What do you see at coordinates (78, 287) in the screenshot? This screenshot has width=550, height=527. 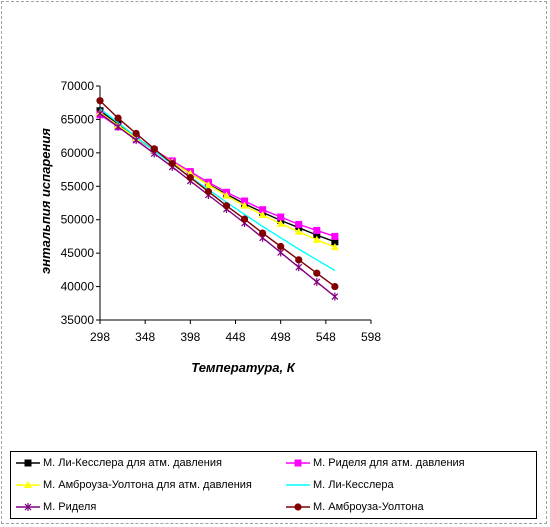 I see `y-tick-label: 40000` at bounding box center [78, 287].